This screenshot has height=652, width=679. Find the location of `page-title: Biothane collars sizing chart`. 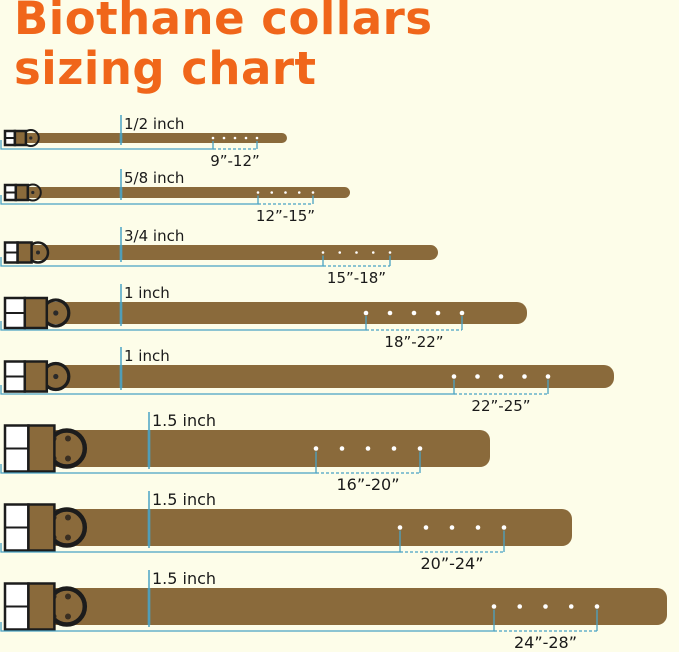

page-title: Biothane collars sizing chart is located at coordinates (223, 47).